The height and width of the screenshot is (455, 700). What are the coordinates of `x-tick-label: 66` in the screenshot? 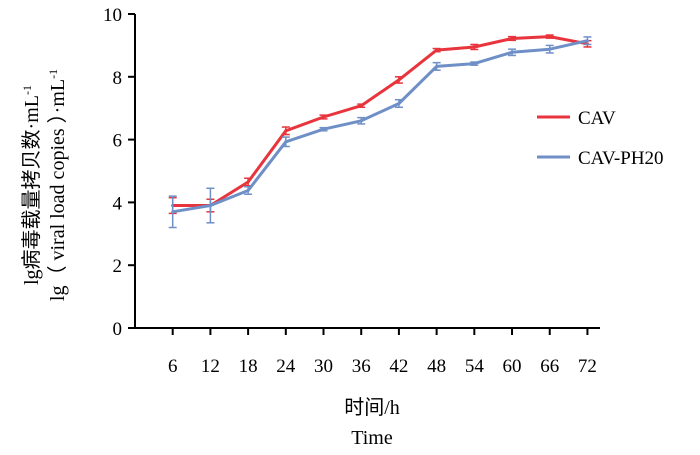 It's located at (549, 366).